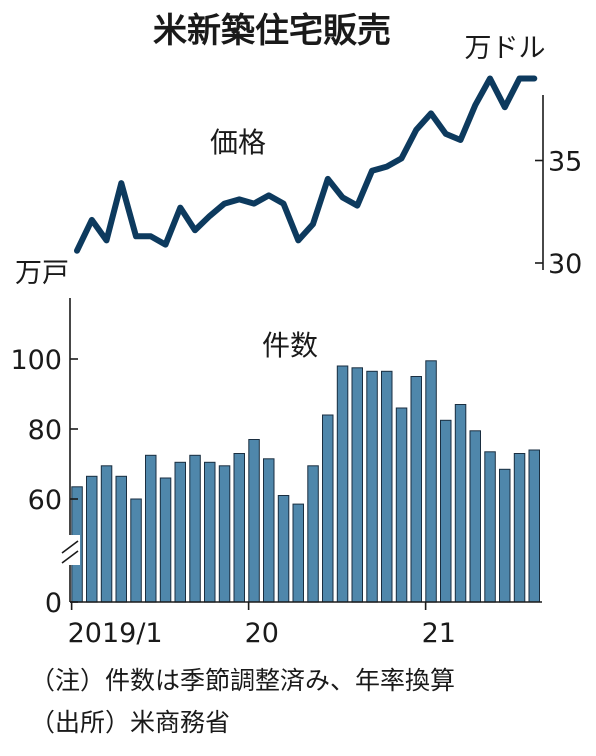 This screenshot has width=596, height=756. I want to click on price-series-label: 価格, so click(238, 142).